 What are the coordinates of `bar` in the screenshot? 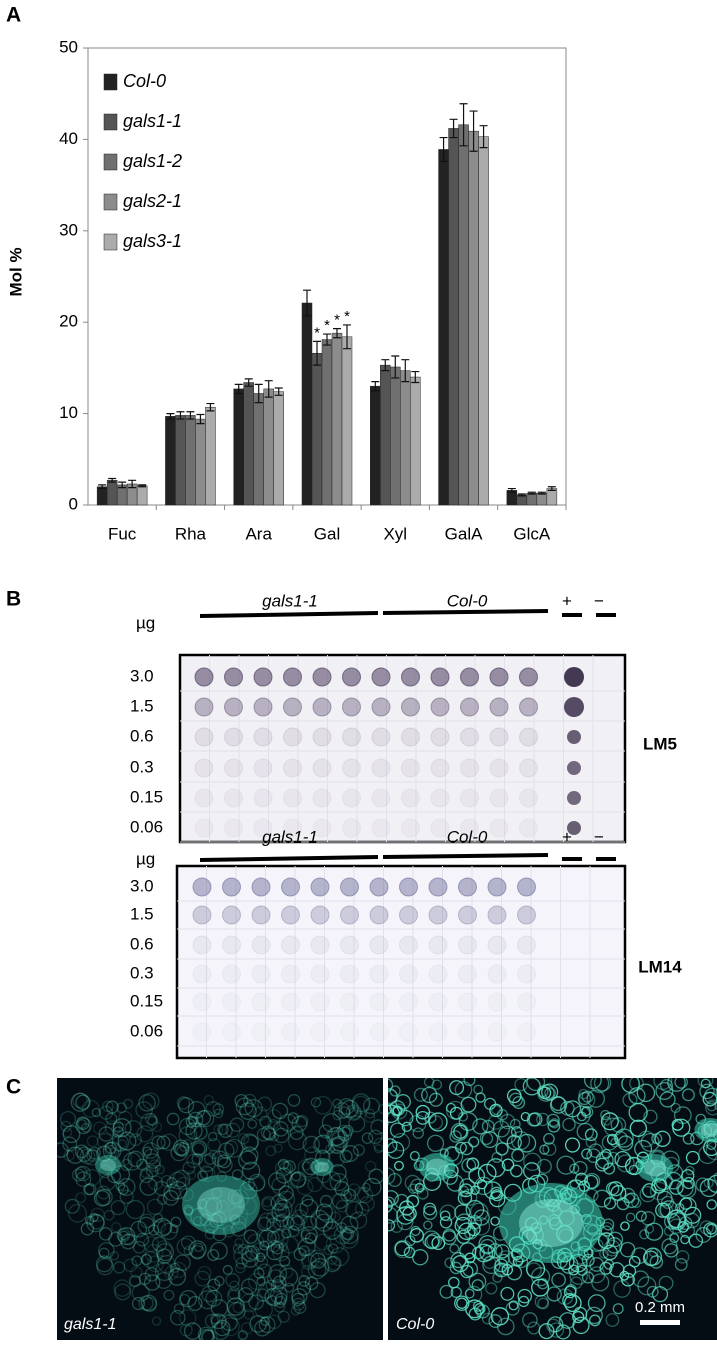 It's located at (190, 460).